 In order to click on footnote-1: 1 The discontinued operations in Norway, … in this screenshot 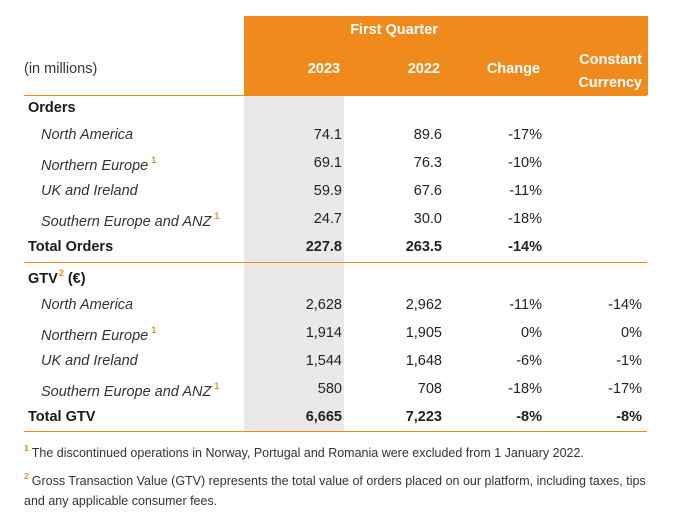, I will do `click(344, 450)`.